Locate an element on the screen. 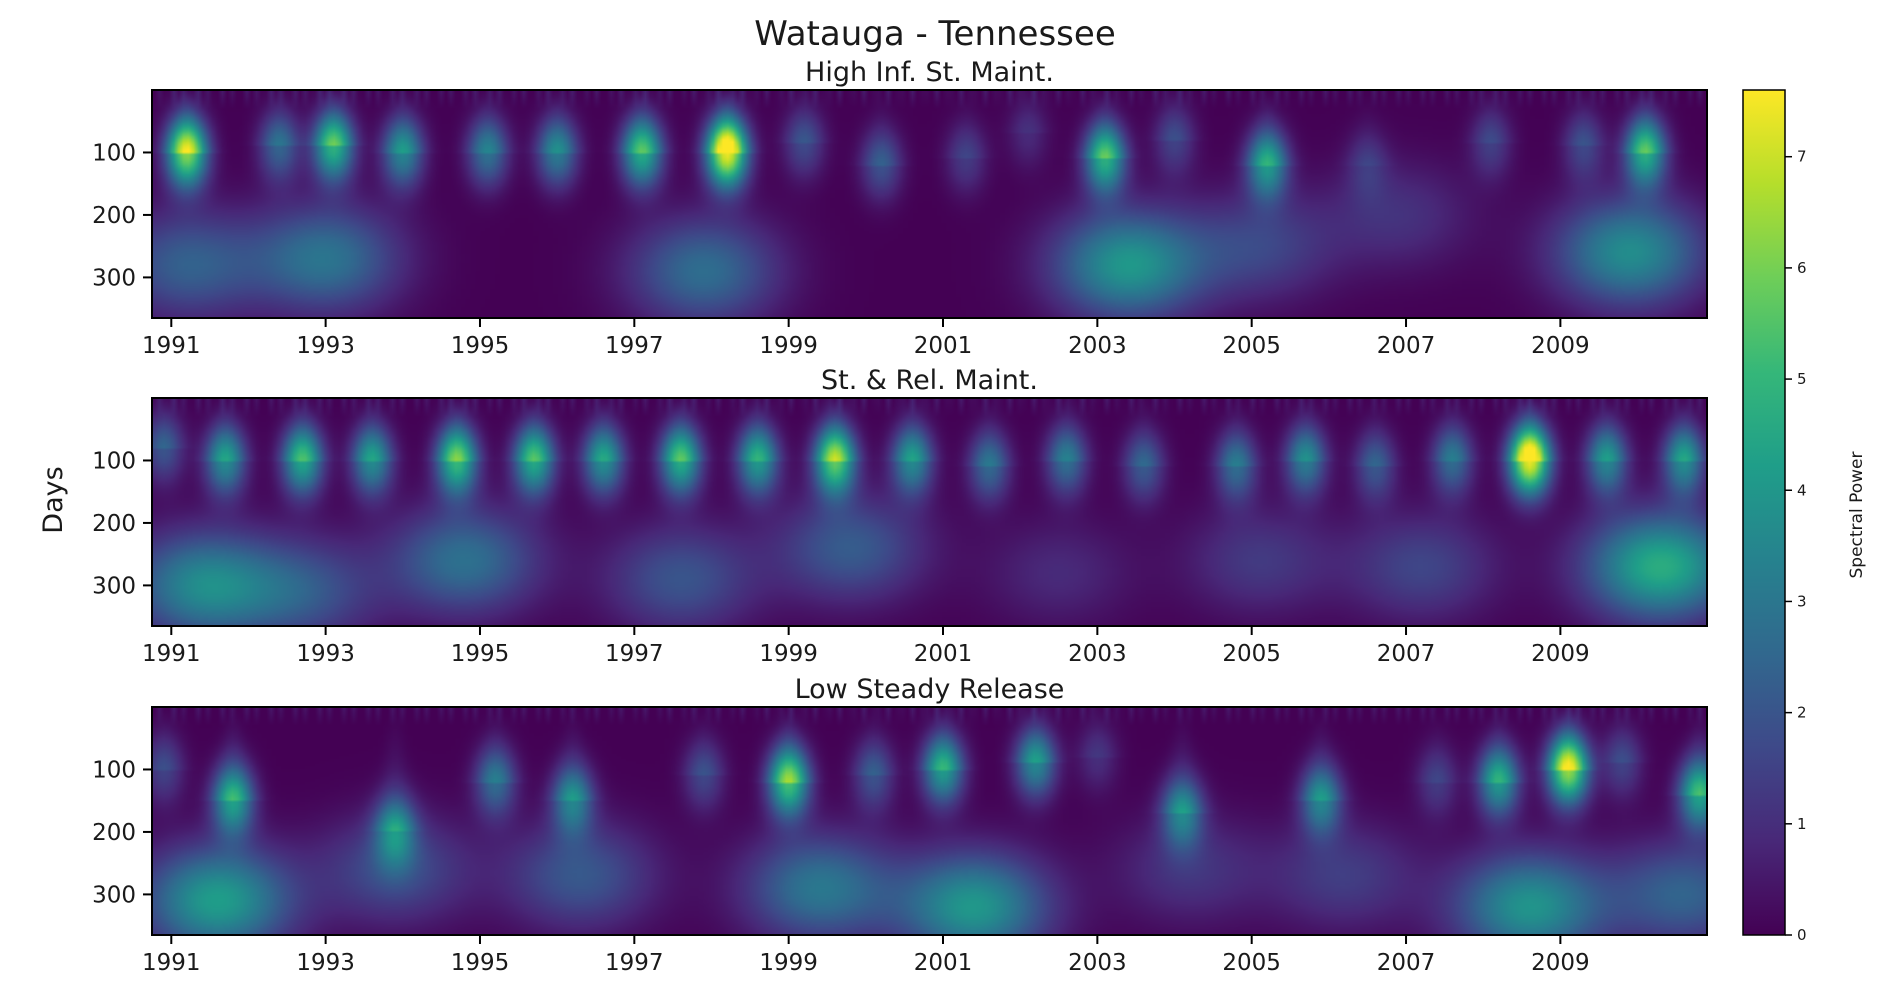 The image size is (1900, 1000). figure-title: Watauga - Tennessee is located at coordinates (934, 34).